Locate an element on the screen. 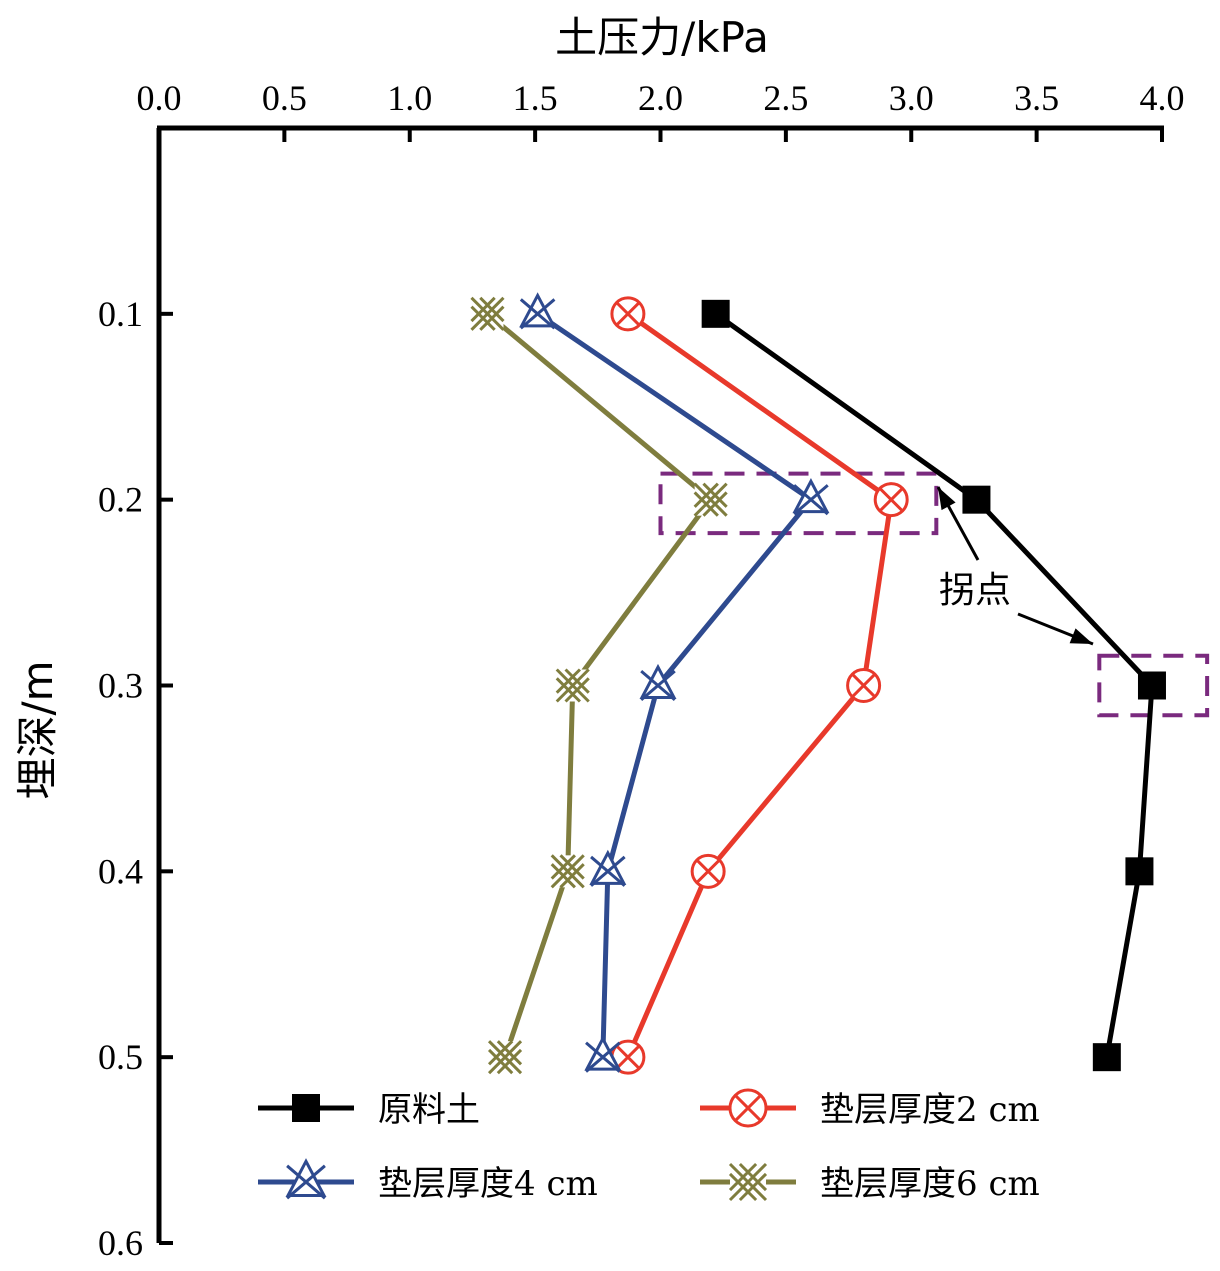 This screenshot has height=1271, width=1220. x-tick-label: 1.0 is located at coordinates (409, 98).